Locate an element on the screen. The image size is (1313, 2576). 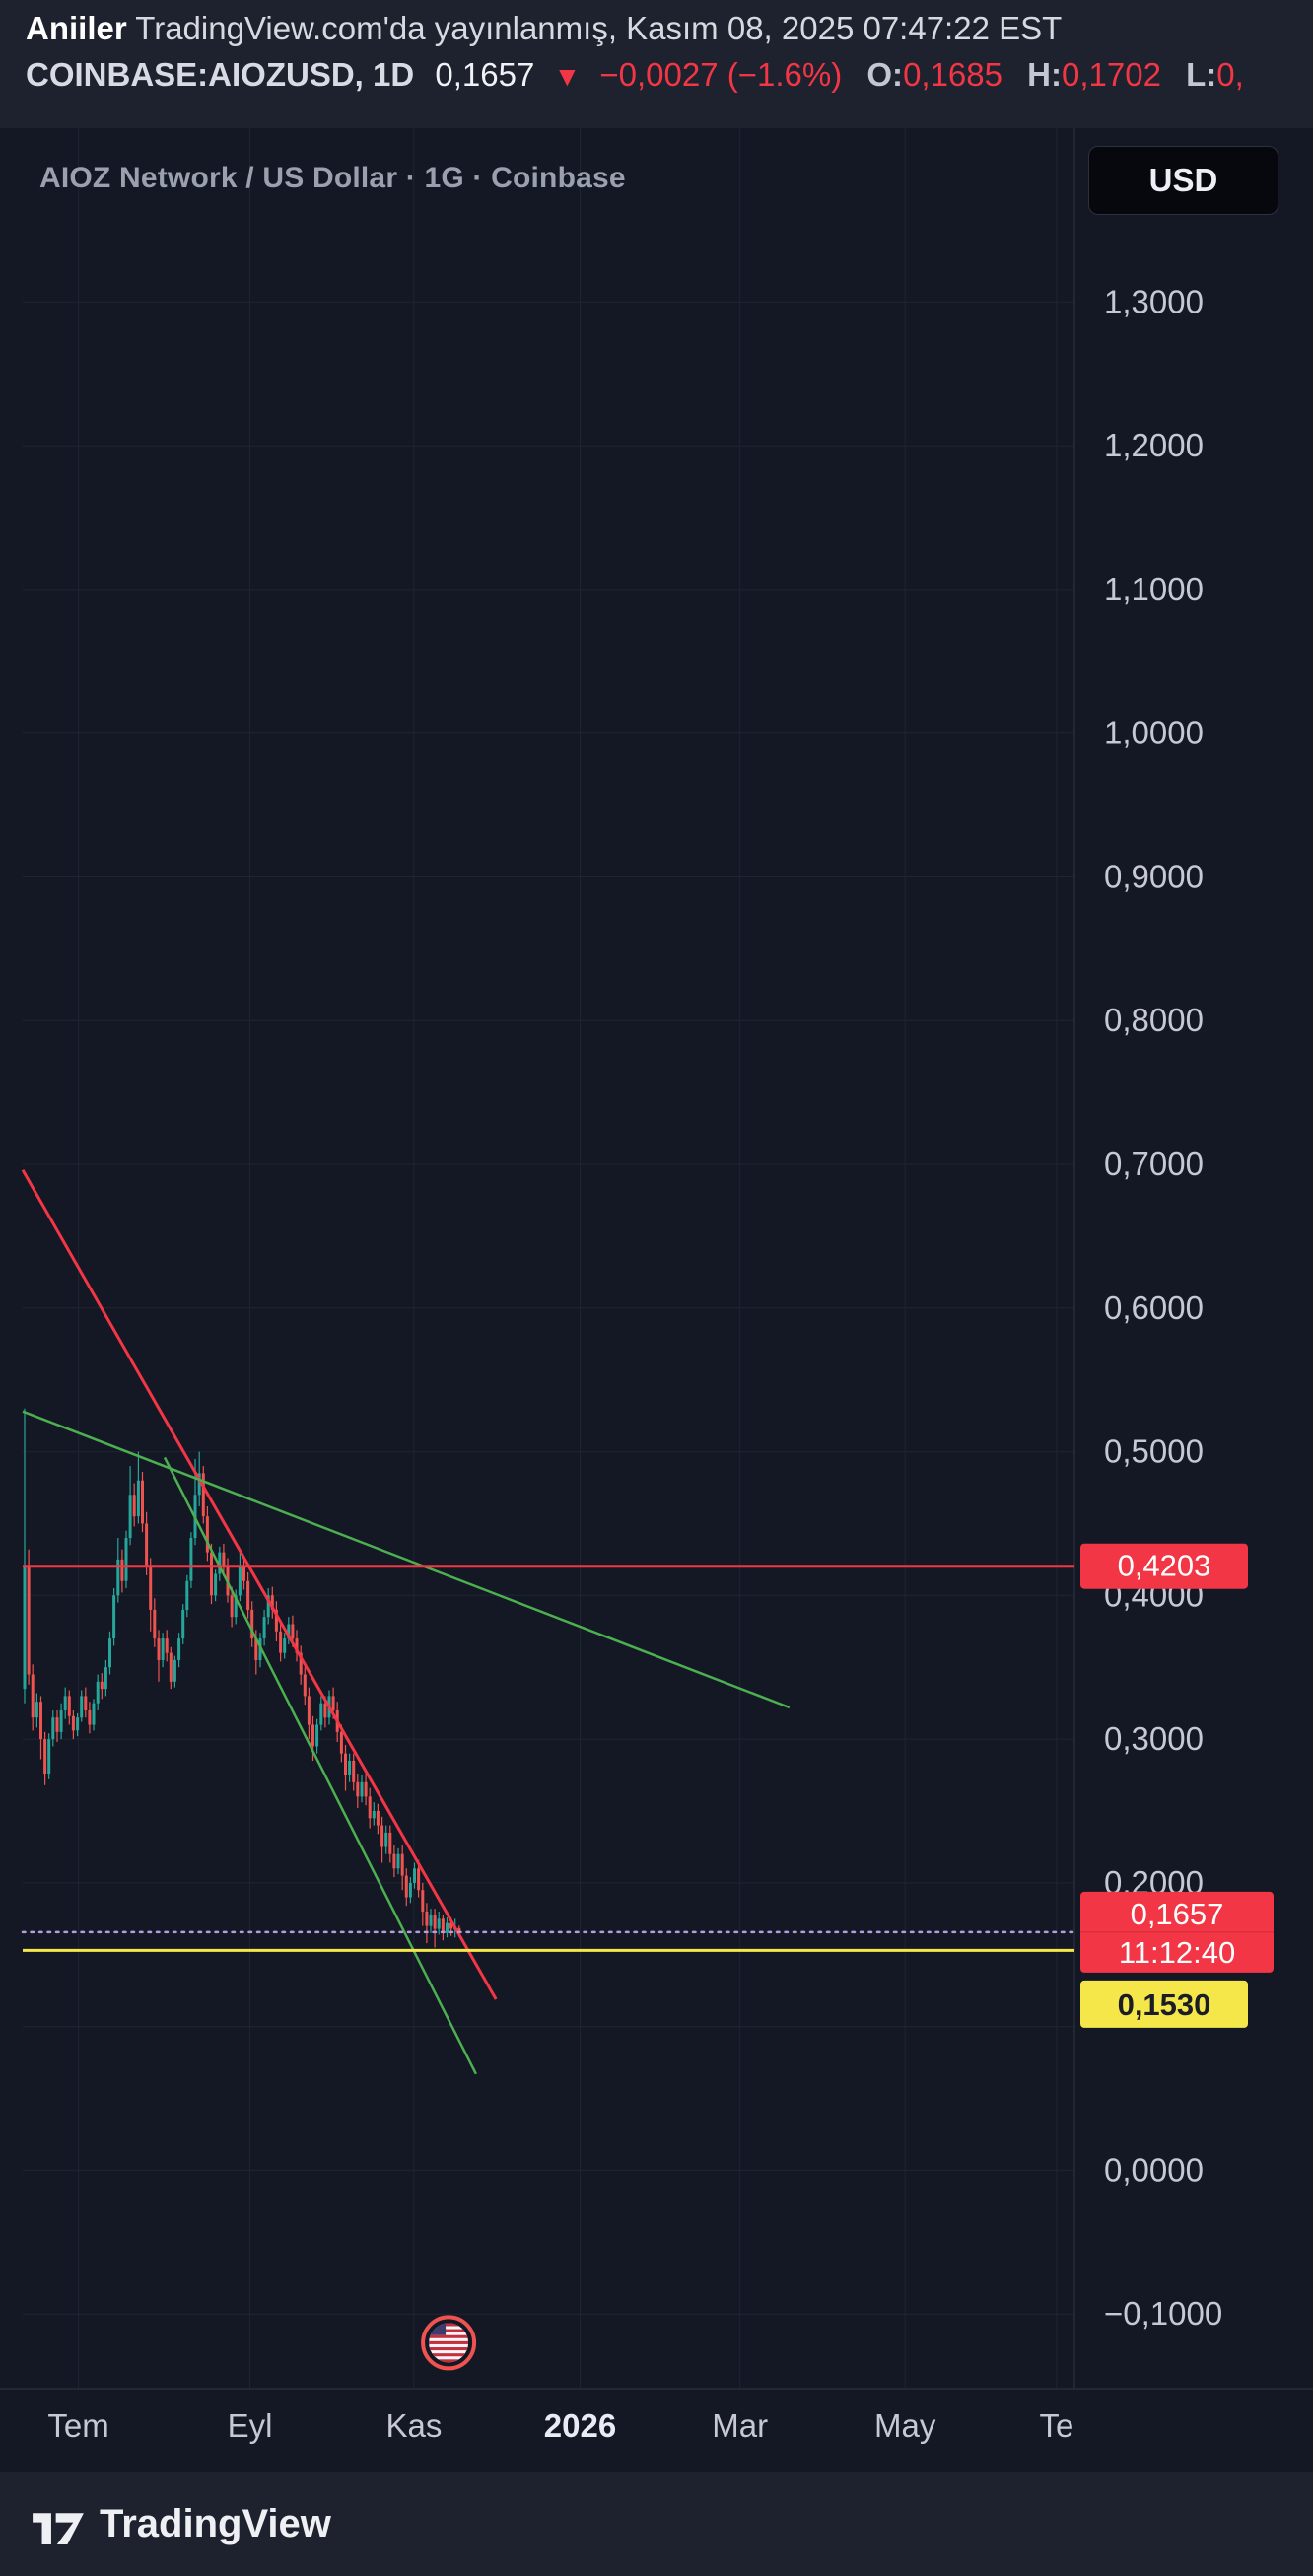
svg-text: 2026 is located at coordinates (580, 2425).